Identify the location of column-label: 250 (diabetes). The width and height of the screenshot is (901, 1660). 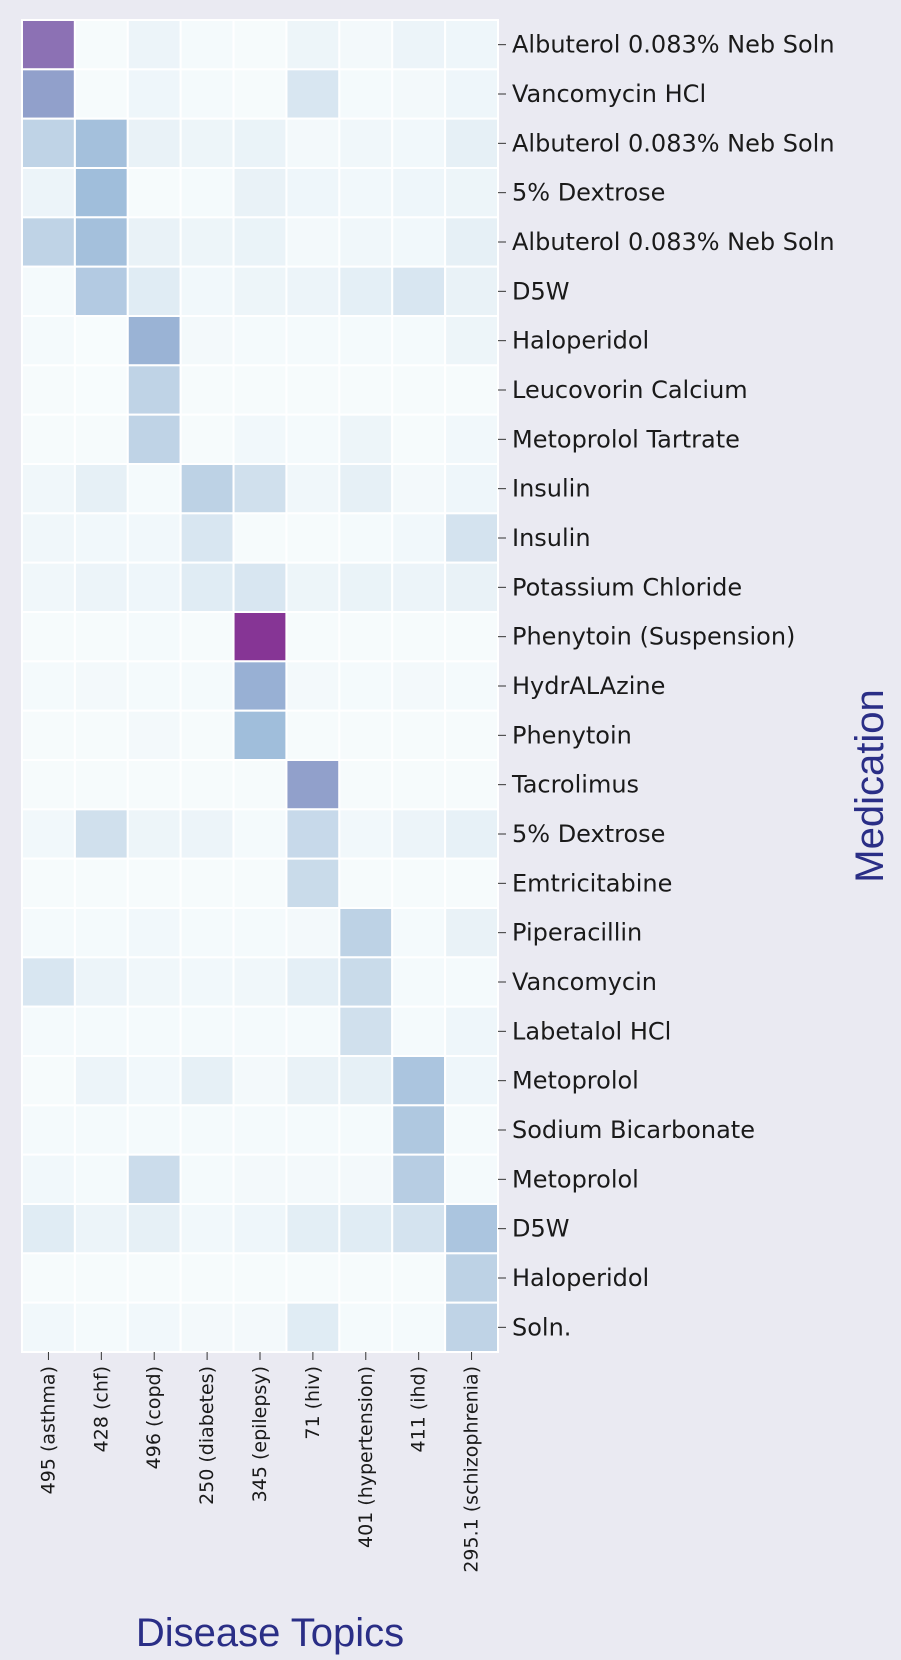
(207, 1435).